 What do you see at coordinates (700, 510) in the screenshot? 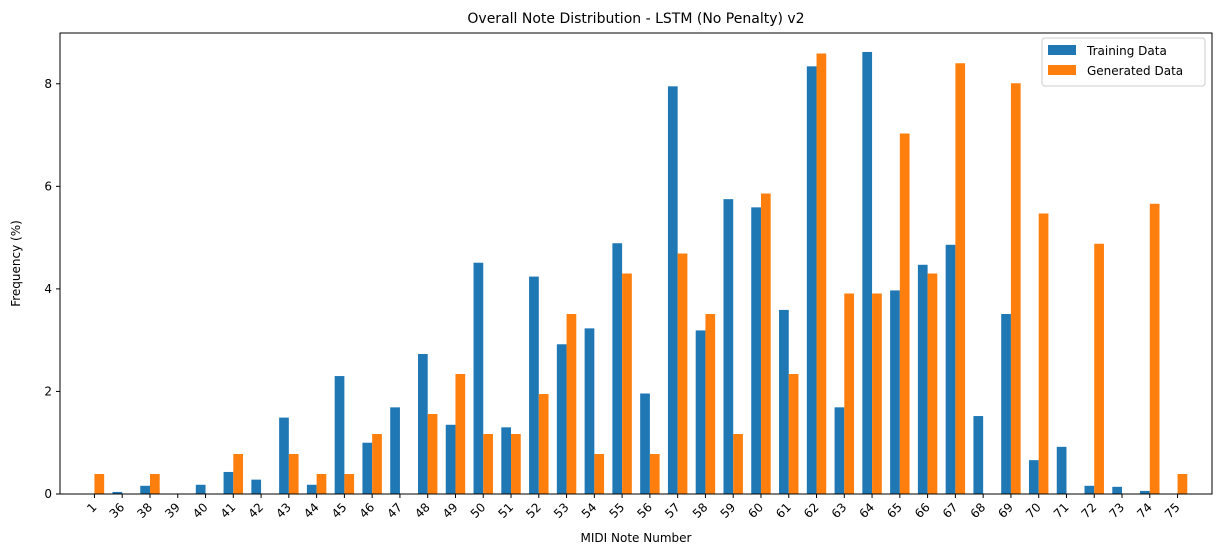
I see `x-tick-label: 58` at bounding box center [700, 510].